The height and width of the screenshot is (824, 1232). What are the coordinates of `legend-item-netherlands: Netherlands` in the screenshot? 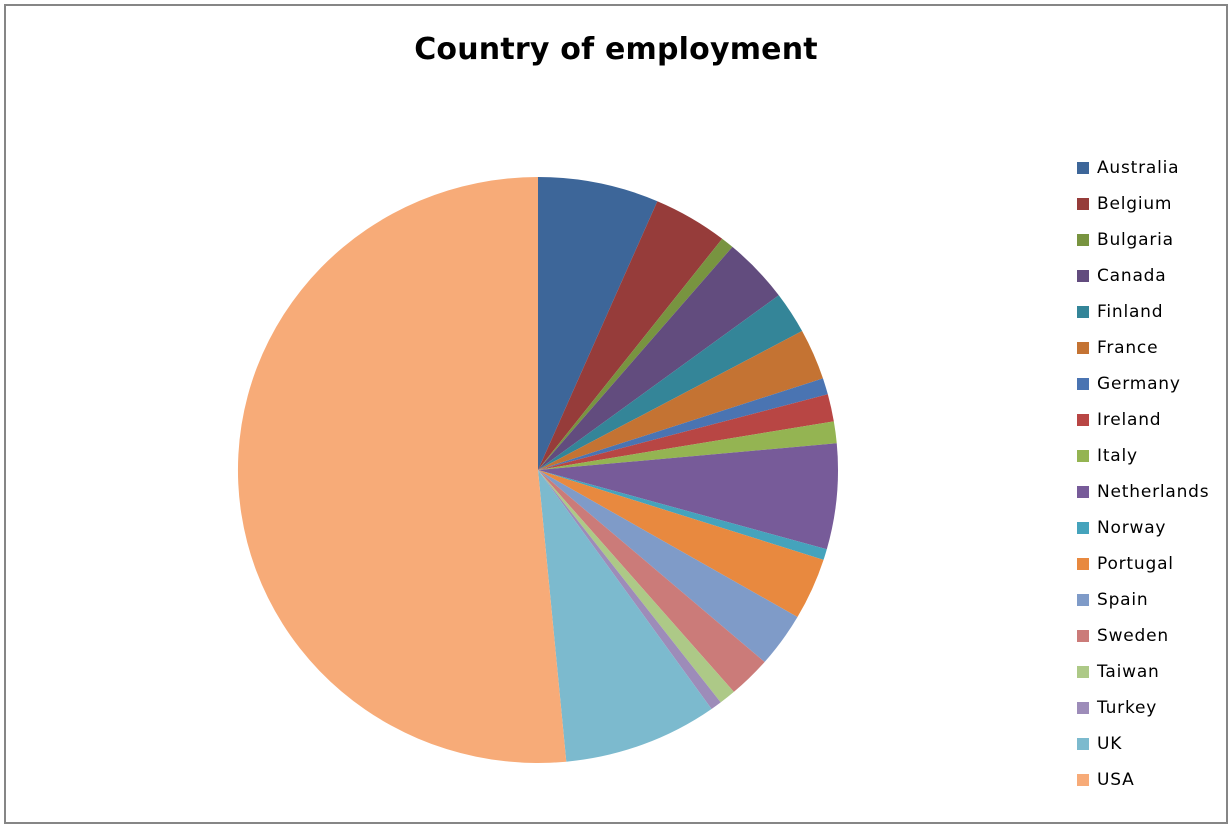 It's located at (1143, 492).